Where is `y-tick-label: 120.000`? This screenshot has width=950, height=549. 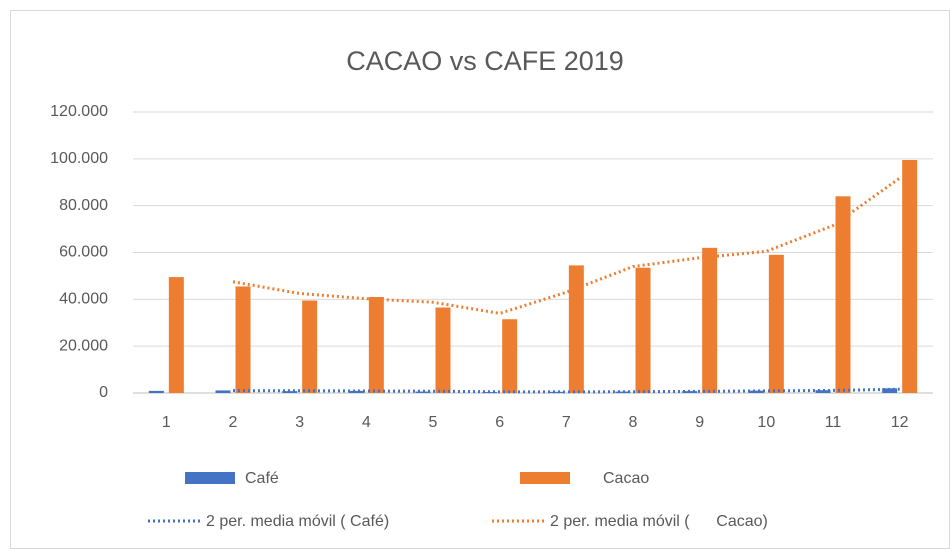 y-tick-label: 120.000 is located at coordinates (79, 111).